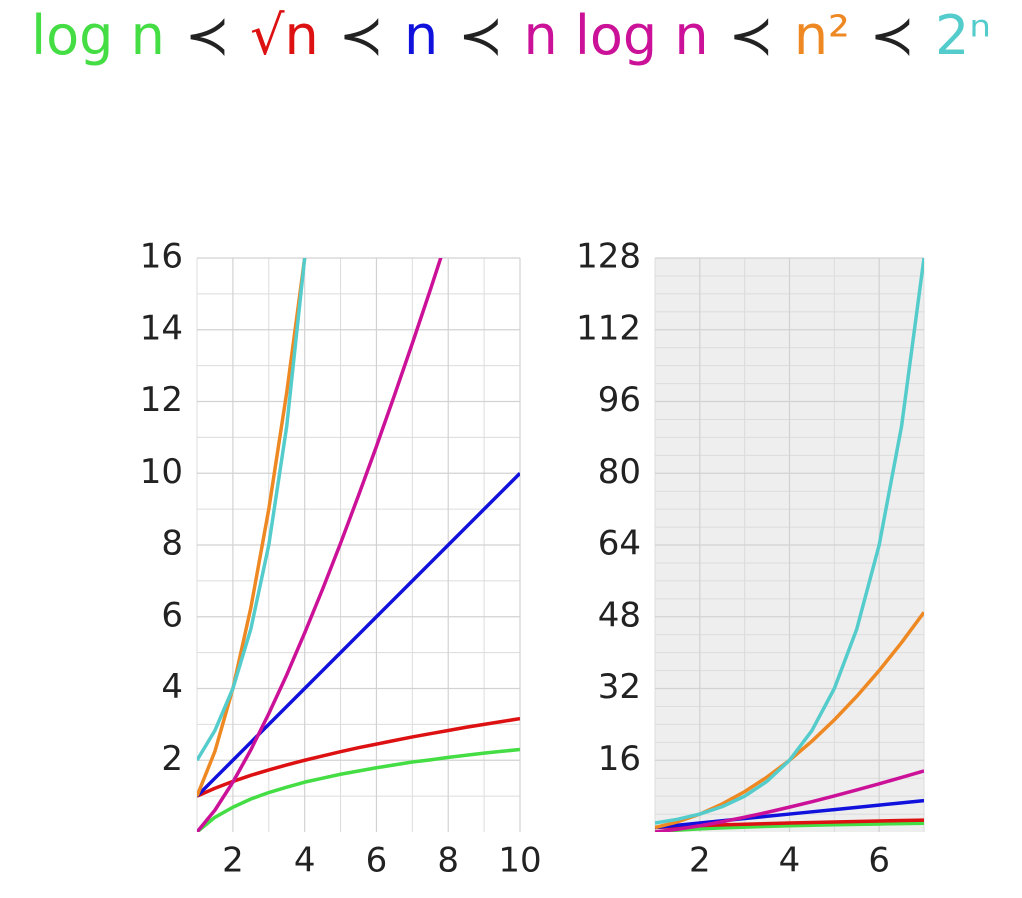  Describe the element at coordinates (421, 35) in the screenshot. I see `legend-term: n` at that location.